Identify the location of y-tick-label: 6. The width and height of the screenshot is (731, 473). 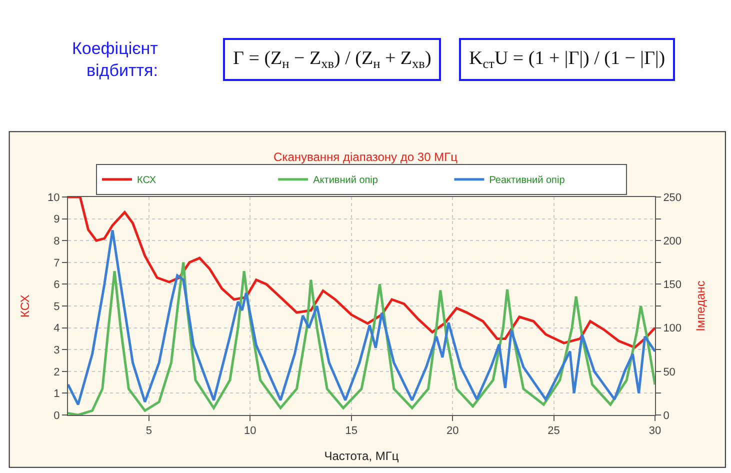
(57, 285).